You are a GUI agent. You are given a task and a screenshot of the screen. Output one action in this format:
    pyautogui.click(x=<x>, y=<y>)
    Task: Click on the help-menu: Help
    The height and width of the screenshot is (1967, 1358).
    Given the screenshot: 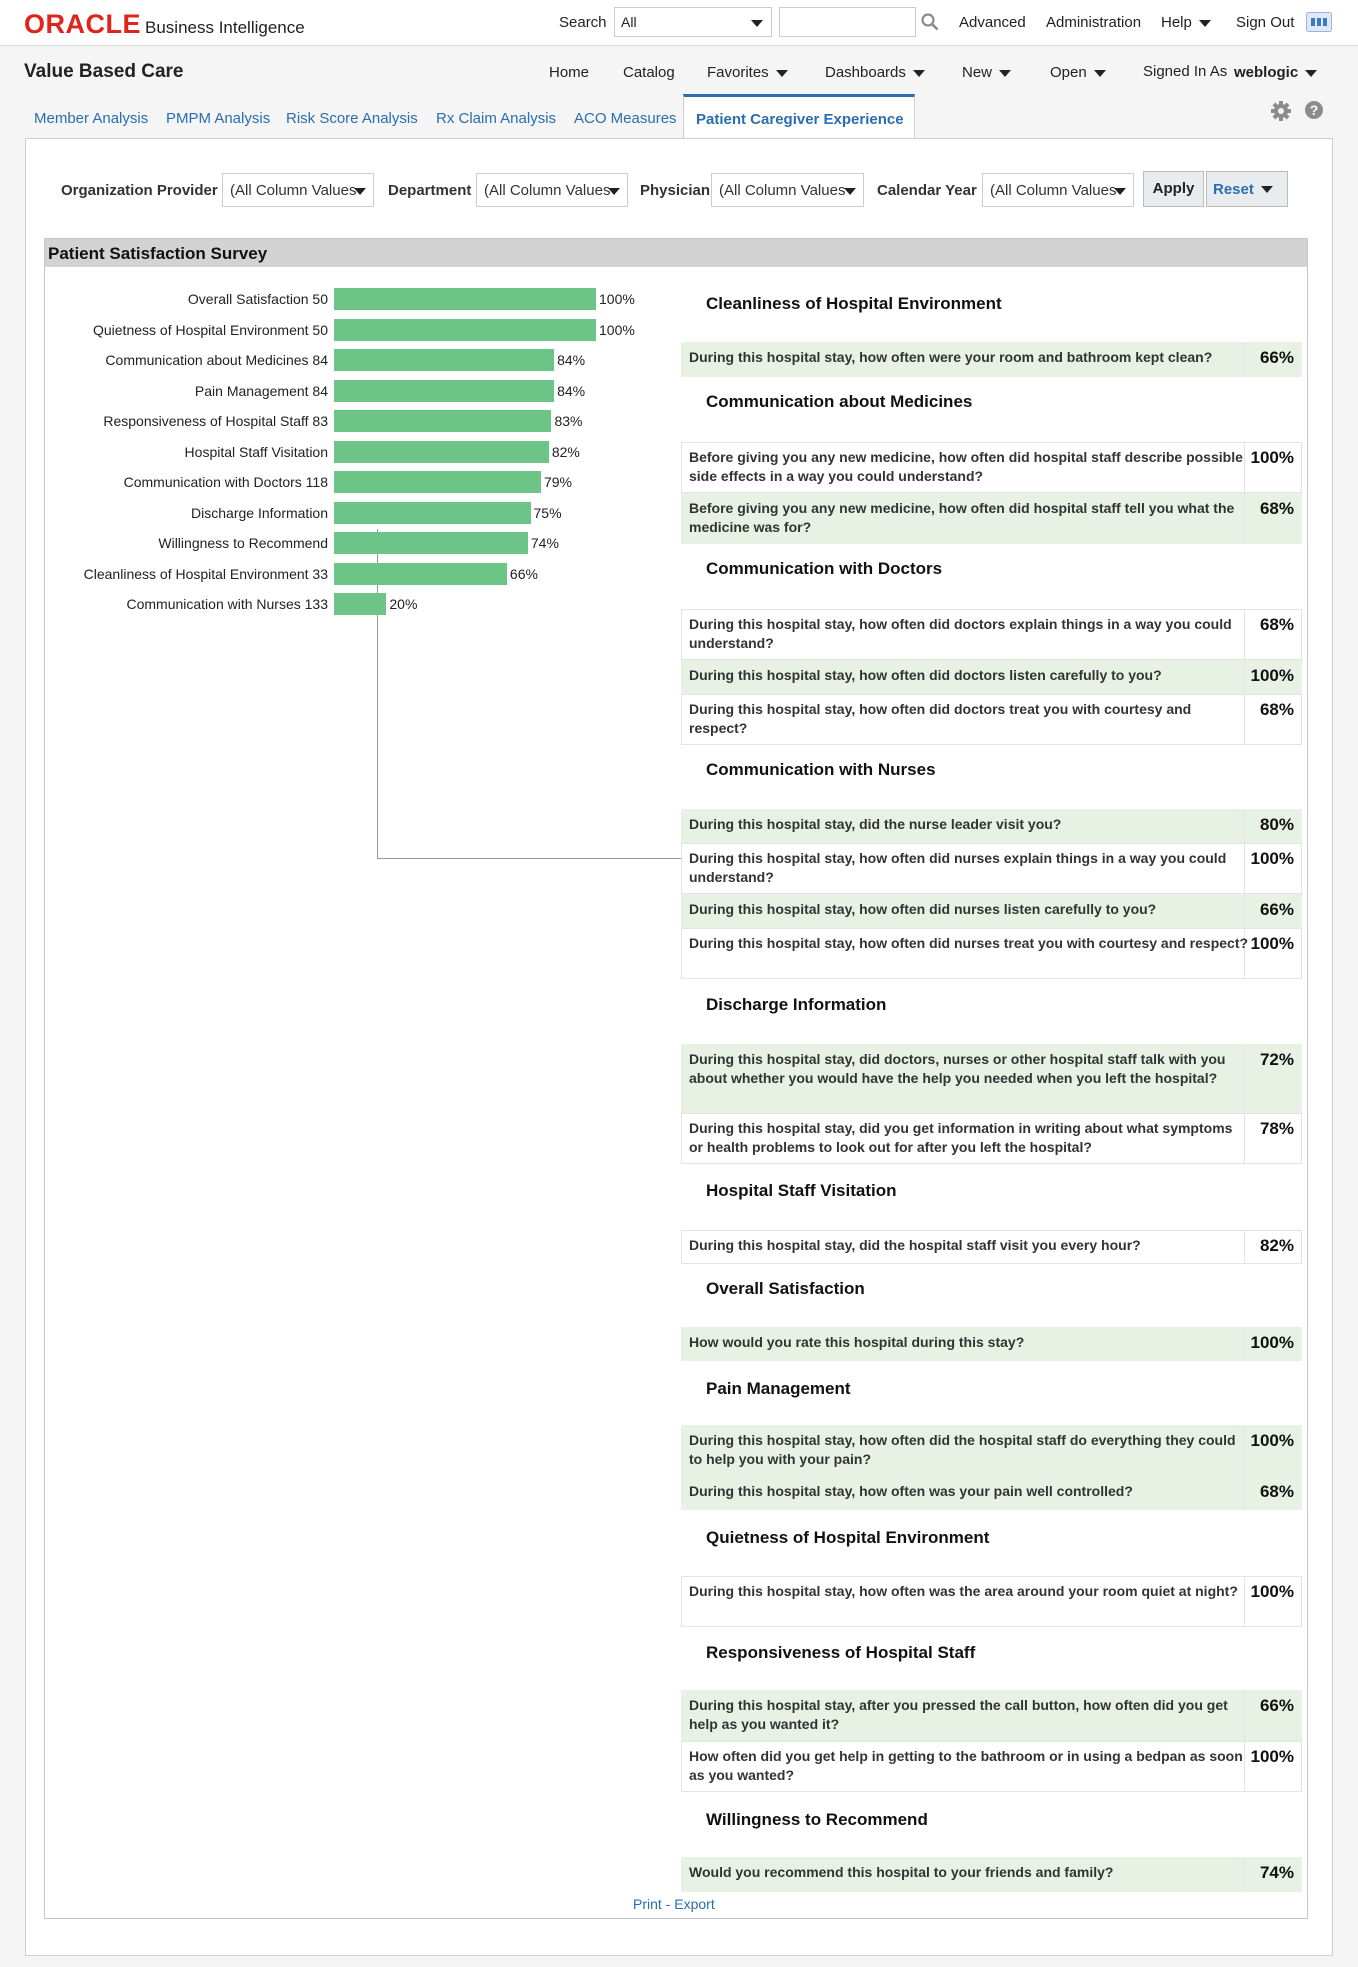 What is the action you would take?
    pyautogui.click(x=1186, y=22)
    